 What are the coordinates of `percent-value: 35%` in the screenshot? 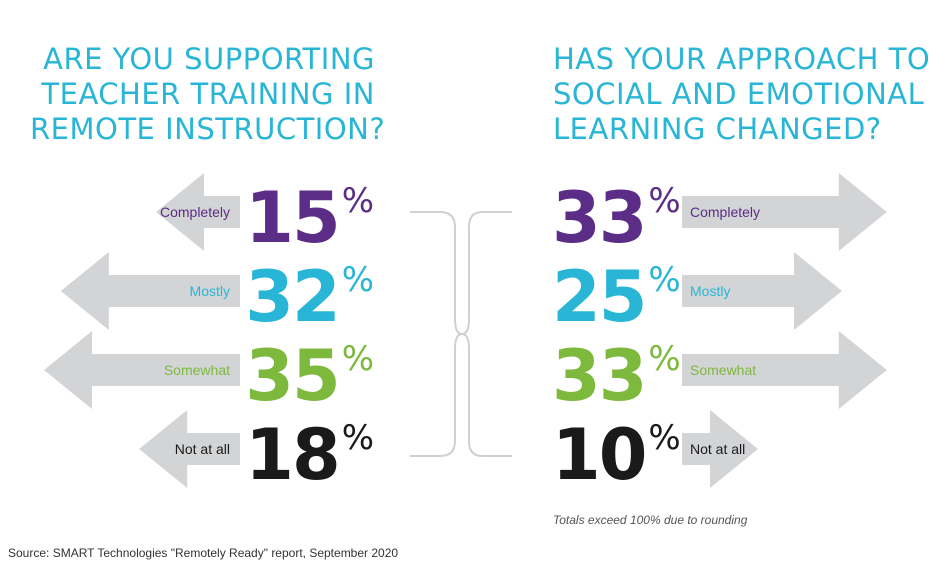 It's located at (308, 376).